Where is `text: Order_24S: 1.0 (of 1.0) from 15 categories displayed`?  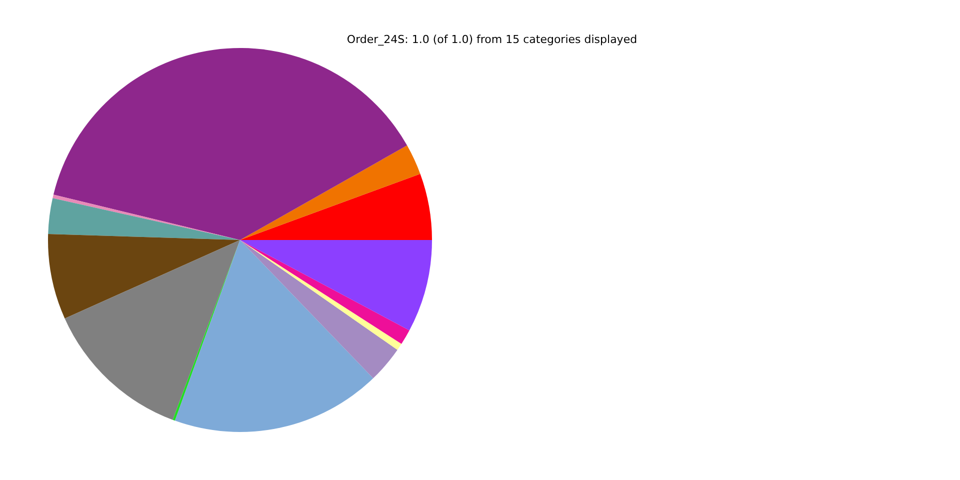
text: Order_24S: 1.0 (of 1.0) from 15 categories displayed is located at coordinates (492, 39).